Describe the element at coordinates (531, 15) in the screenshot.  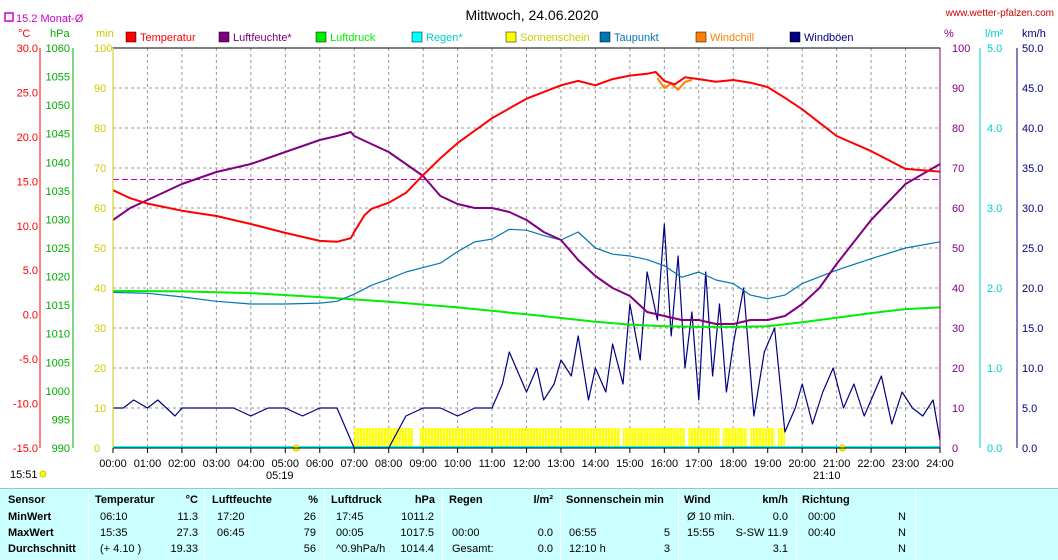
I see `chart-title: Mittwoch, 24.06.2020` at that location.